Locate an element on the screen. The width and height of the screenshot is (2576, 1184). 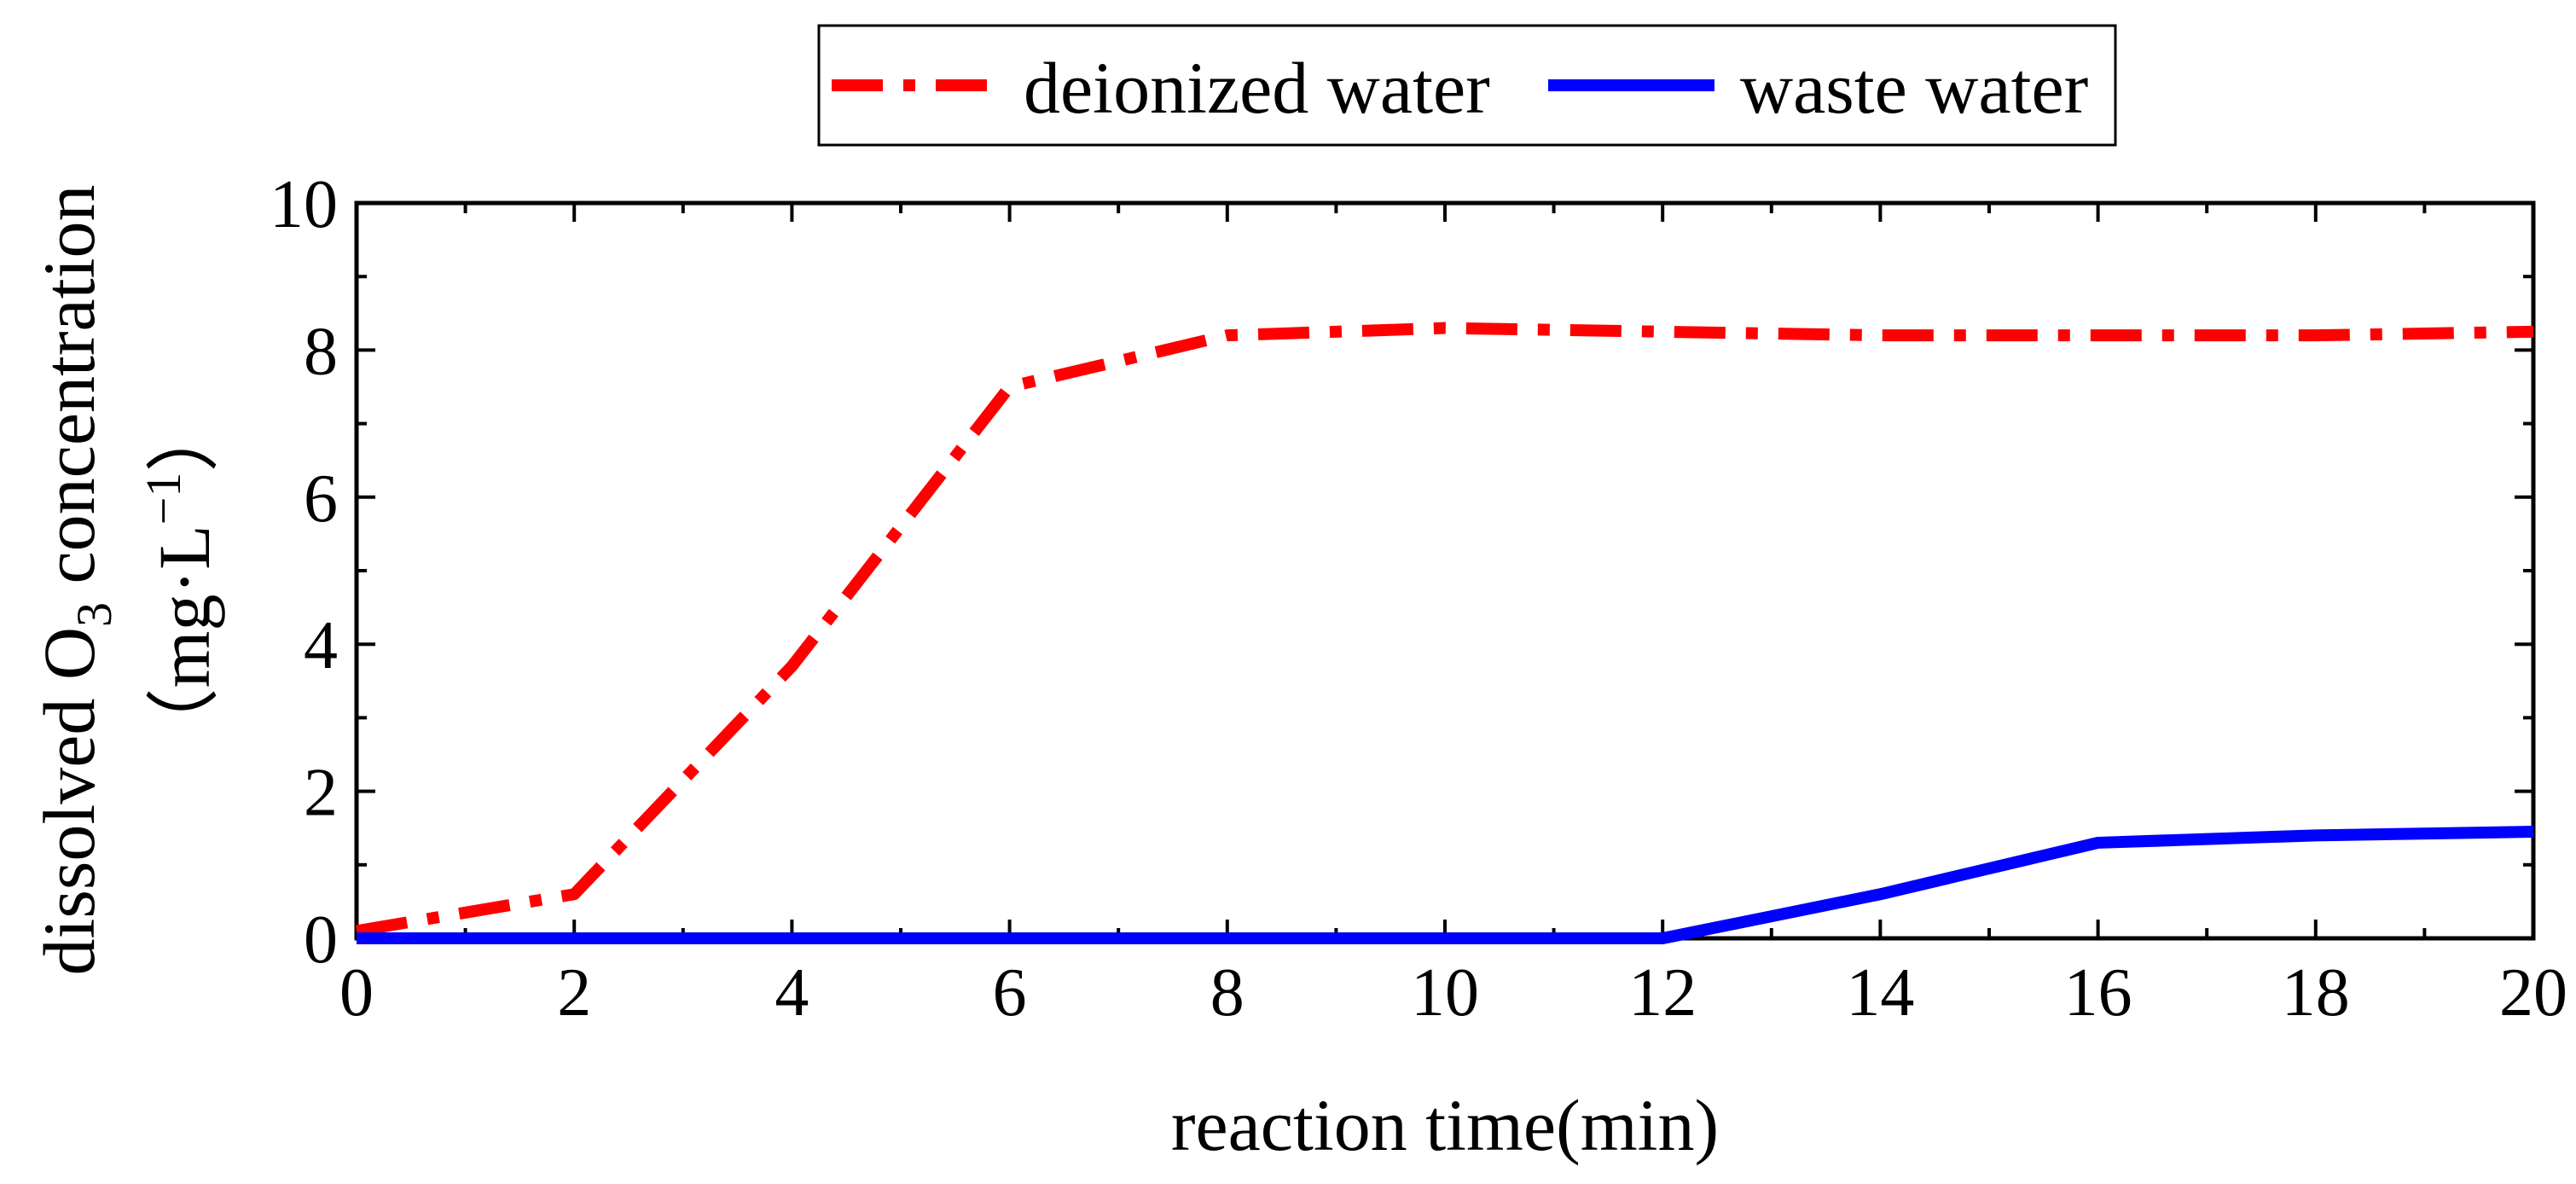
x-tick-label: 6 is located at coordinates (1010, 993).